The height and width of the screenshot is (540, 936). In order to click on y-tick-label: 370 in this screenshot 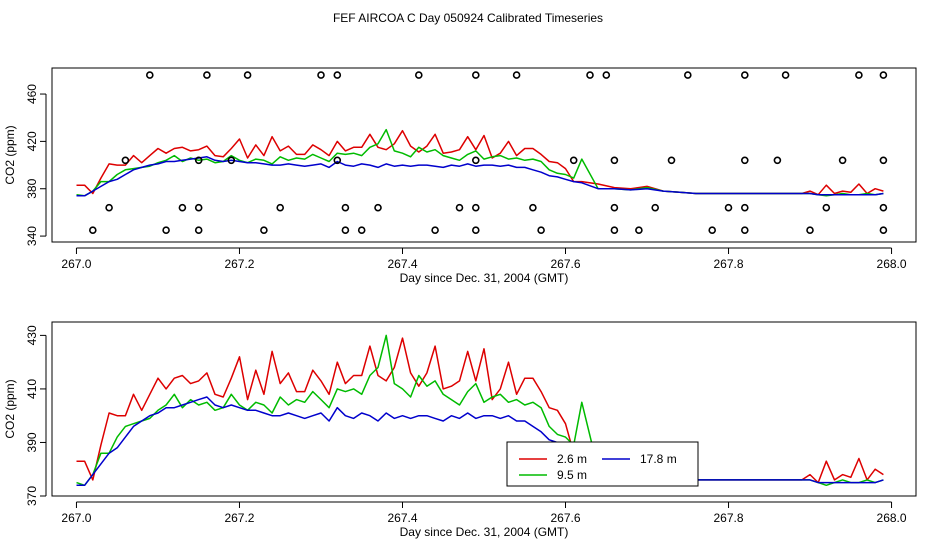, I will do `click(32, 496)`.